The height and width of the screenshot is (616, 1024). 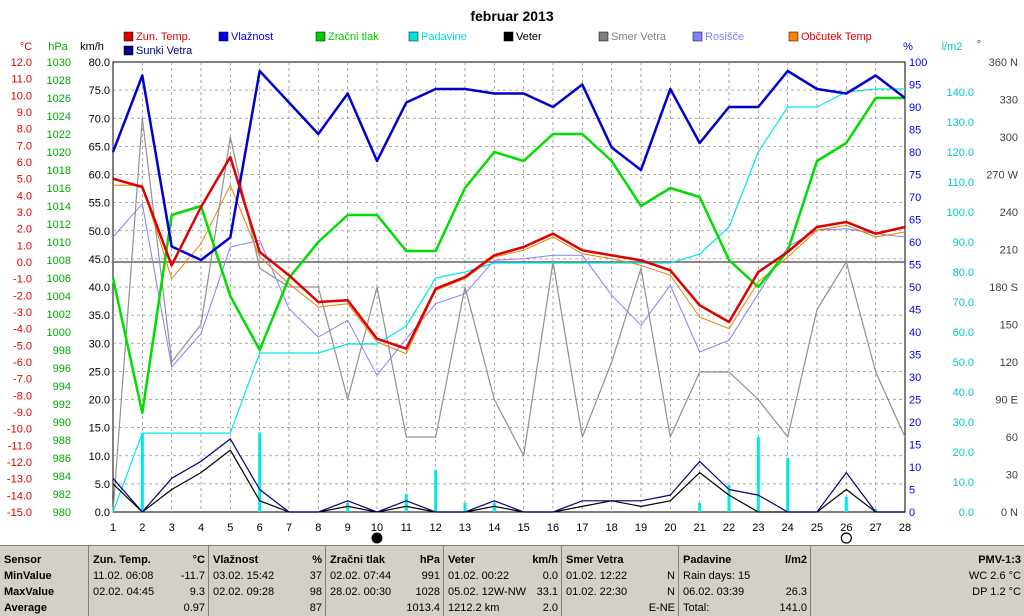 What do you see at coordinates (994, 576) in the screenshot?
I see `stats-cell-left: WC 2.6 °C` at bounding box center [994, 576].